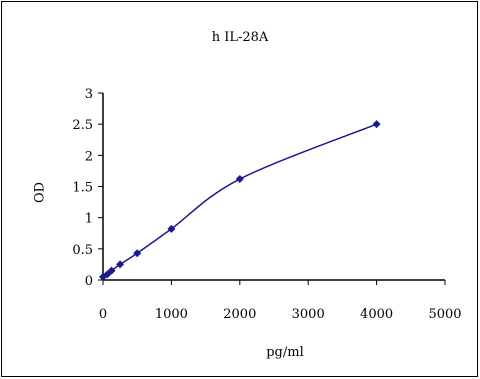 Image resolution: width=480 pixels, height=379 pixels. I want to click on y-tick-label: 0, so click(89, 281).